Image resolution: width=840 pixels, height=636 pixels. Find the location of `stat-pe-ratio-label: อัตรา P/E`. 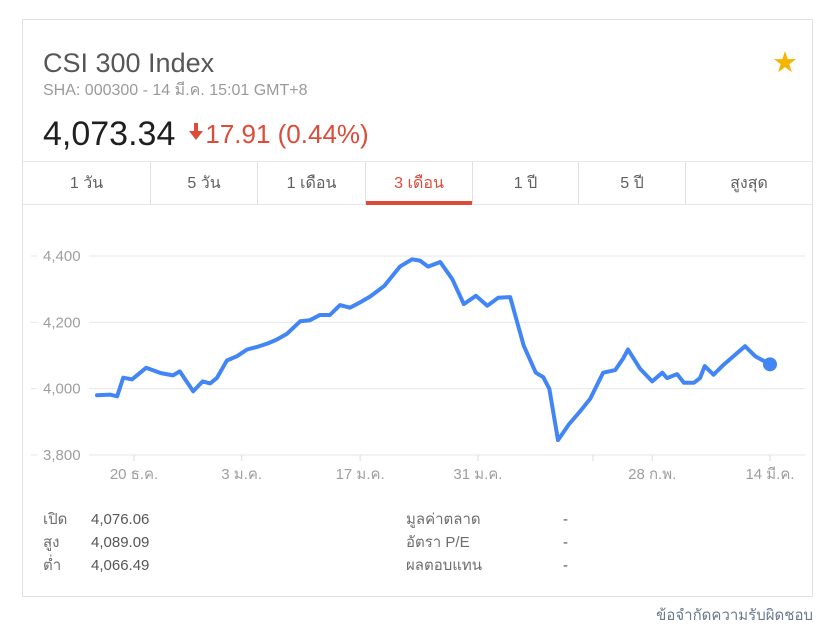

stat-pe-ratio-label: อัตรา P/E is located at coordinates (438, 542).